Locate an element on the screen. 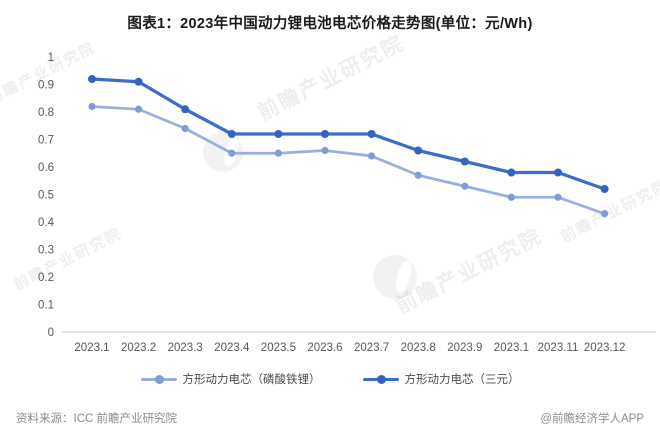  y-axis-tick-label: 0.8 is located at coordinates (46, 113).